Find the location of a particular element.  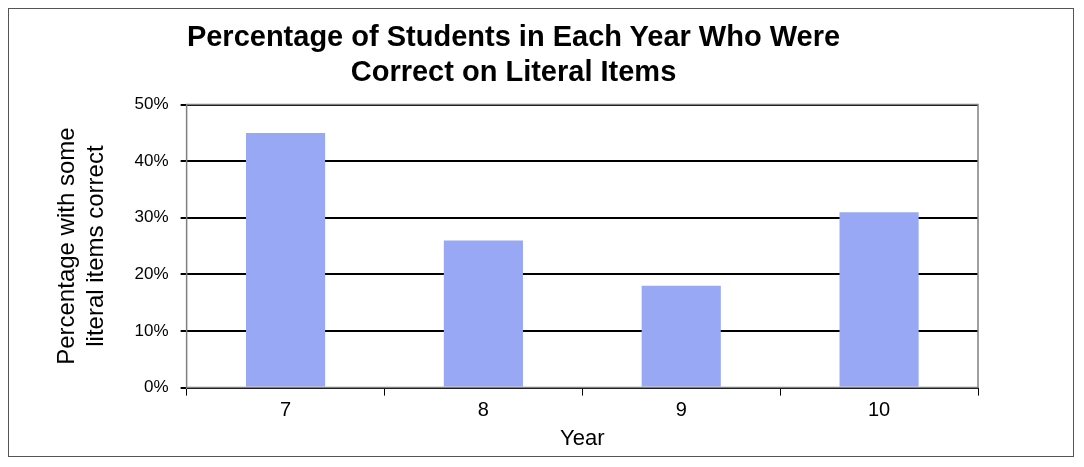

y-tick-label: 50% is located at coordinates (151, 104).